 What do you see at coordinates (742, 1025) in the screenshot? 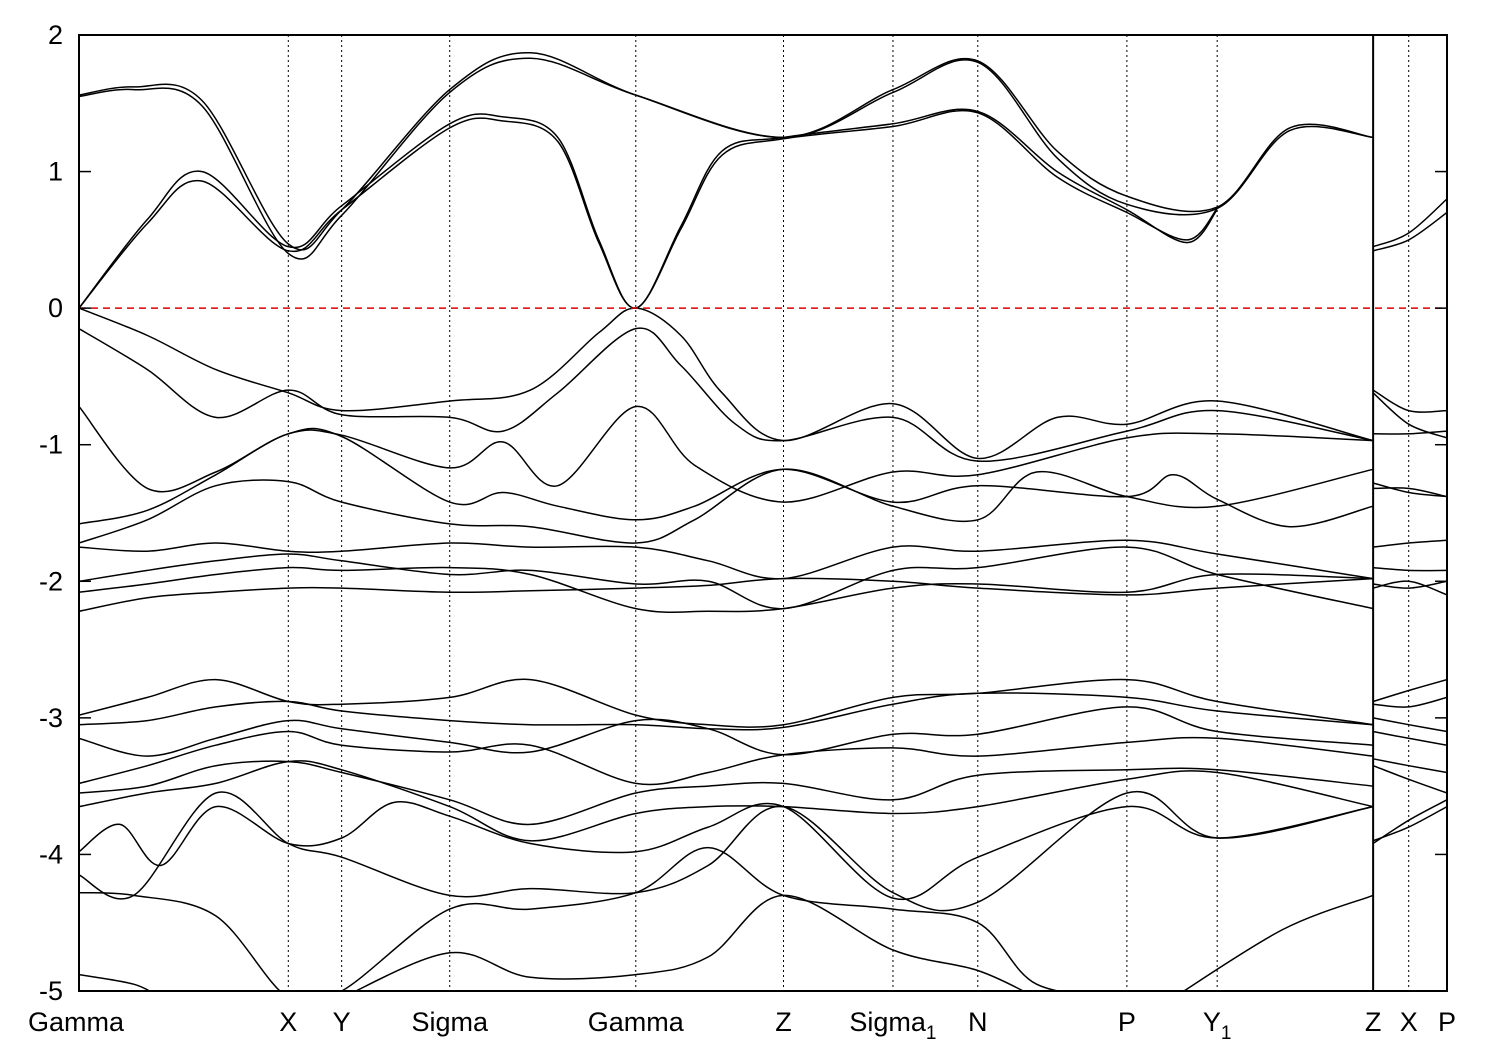
I see `x-axis: Gamma X Y Sigma Gamma Z Sigma1 N P Y1 Z X P` at bounding box center [742, 1025].